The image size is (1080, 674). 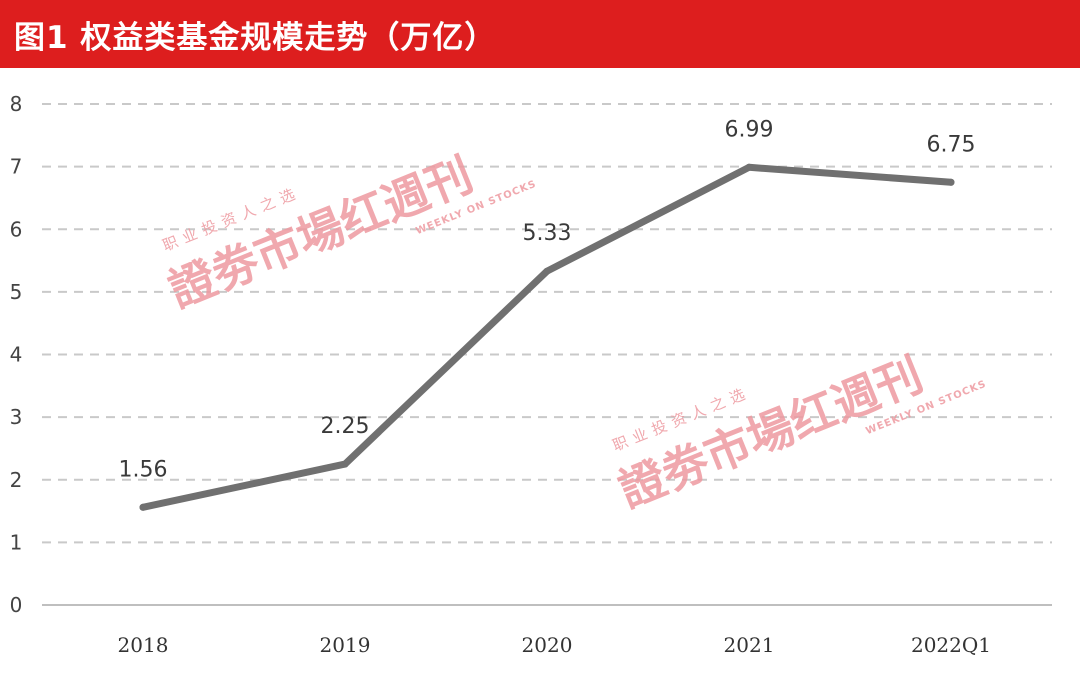 I want to click on y-axis-ticks: 0 1 2 3 4 5 6 7 8, so click(x=16, y=354).